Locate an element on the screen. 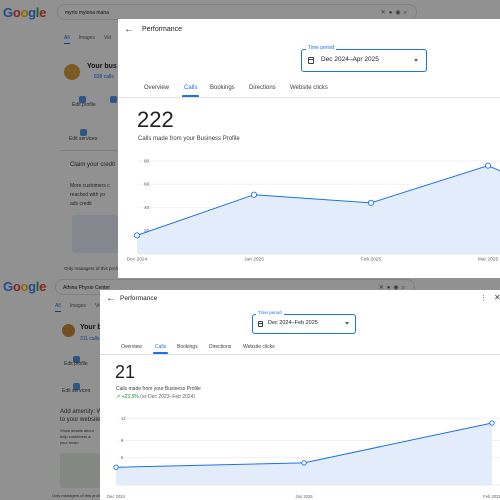  y-tick-label: 20 is located at coordinates (147, 231).